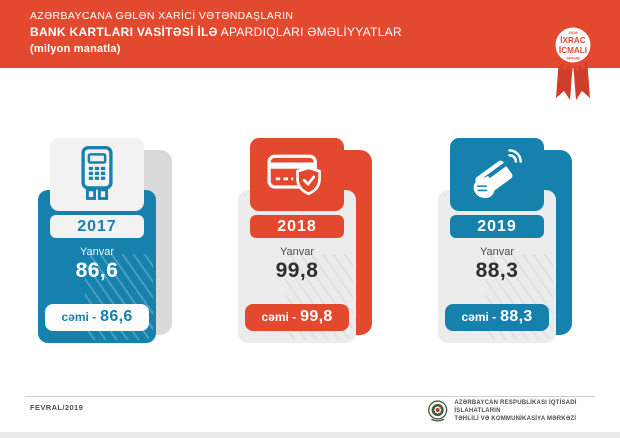 Image resolution: width=620 pixels, height=438 pixels. I want to click on month-value: 88,3, so click(497, 270).